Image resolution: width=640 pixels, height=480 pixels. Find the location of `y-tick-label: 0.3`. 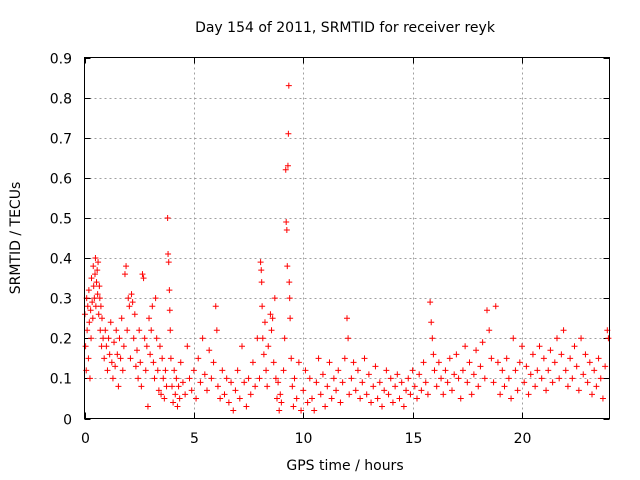

y-tick-label: 0.3 is located at coordinates (61, 300).